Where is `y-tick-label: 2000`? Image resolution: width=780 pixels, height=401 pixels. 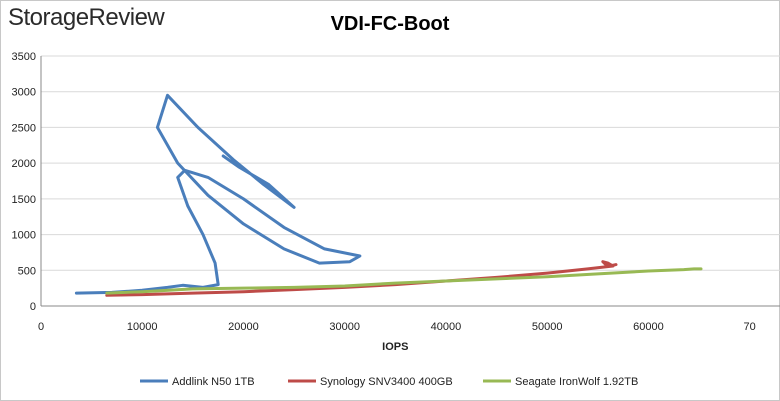
y-tick-label: 2000 is located at coordinates (24, 164).